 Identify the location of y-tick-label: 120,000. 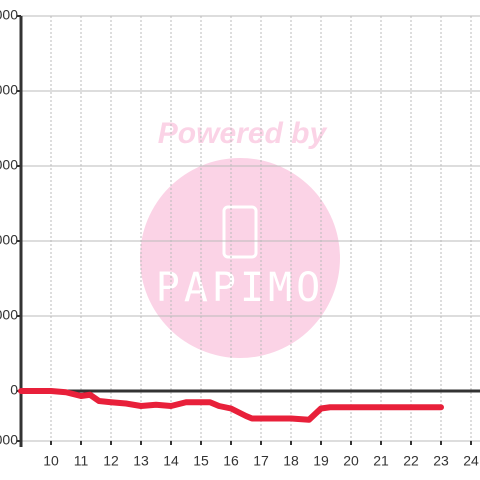
(9, 90).